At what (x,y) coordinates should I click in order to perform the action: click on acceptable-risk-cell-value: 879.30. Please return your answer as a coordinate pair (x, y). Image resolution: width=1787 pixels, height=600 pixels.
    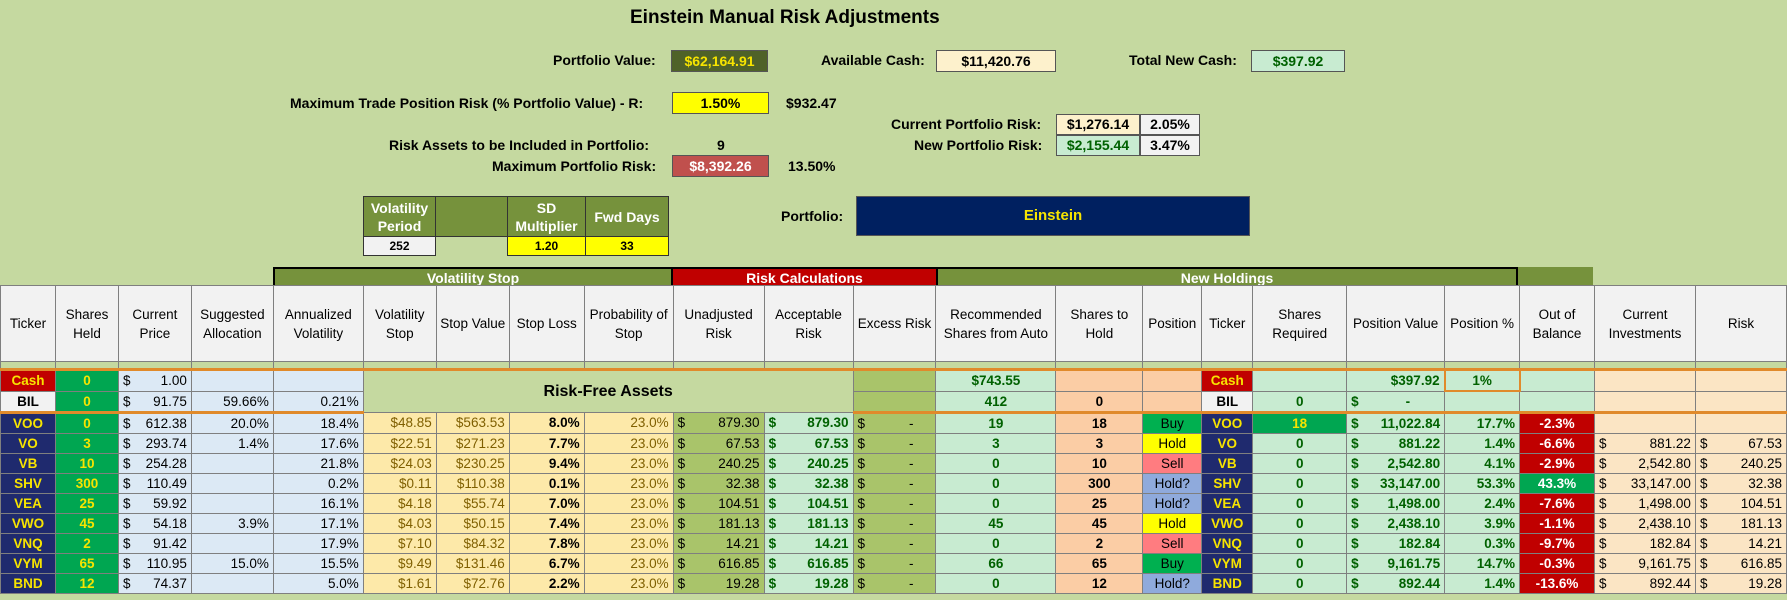
    Looking at the image, I should click on (828, 422).